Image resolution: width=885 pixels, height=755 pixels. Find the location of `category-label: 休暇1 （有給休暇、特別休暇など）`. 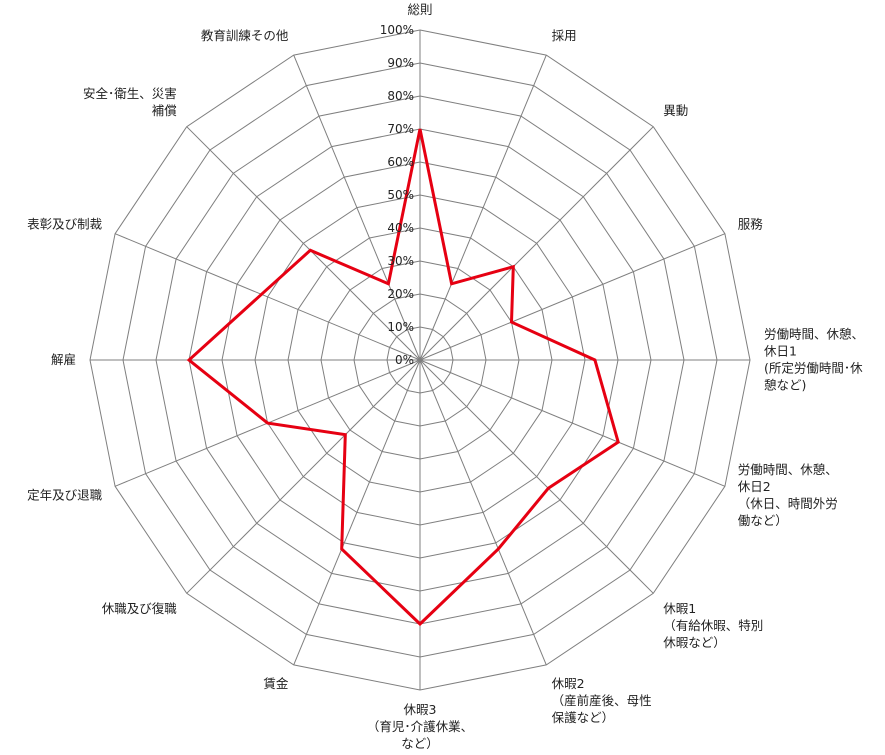

category-label: 休暇1 （有給休暇、特別休暇など） is located at coordinates (713, 625).